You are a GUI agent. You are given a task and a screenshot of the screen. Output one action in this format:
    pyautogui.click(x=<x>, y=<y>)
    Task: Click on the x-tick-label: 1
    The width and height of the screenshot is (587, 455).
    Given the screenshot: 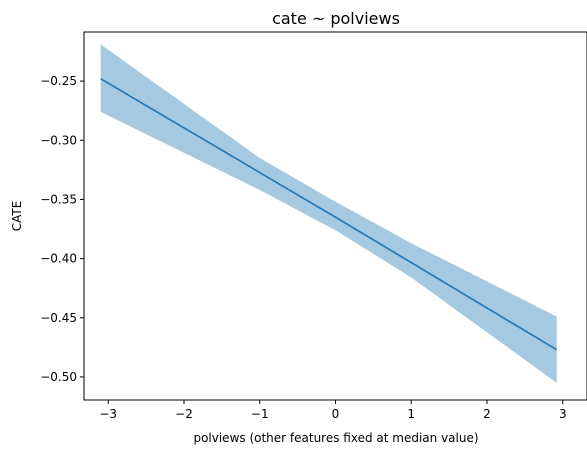 What is the action you would take?
    pyautogui.click(x=411, y=414)
    